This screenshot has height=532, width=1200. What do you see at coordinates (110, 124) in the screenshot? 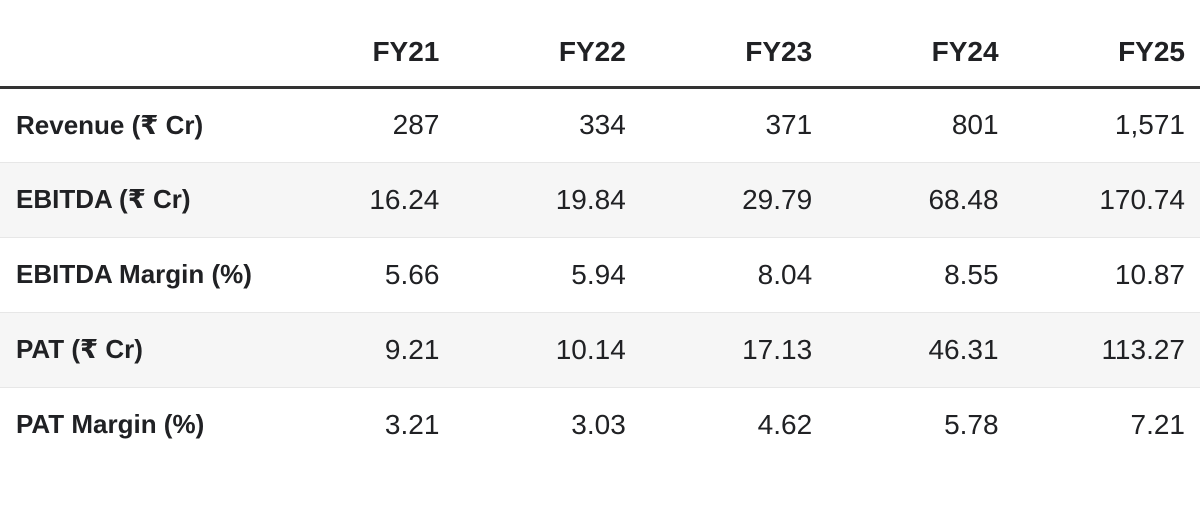
I see `row-label-revenue: Revenue (₹ Cr)` at bounding box center [110, 124].